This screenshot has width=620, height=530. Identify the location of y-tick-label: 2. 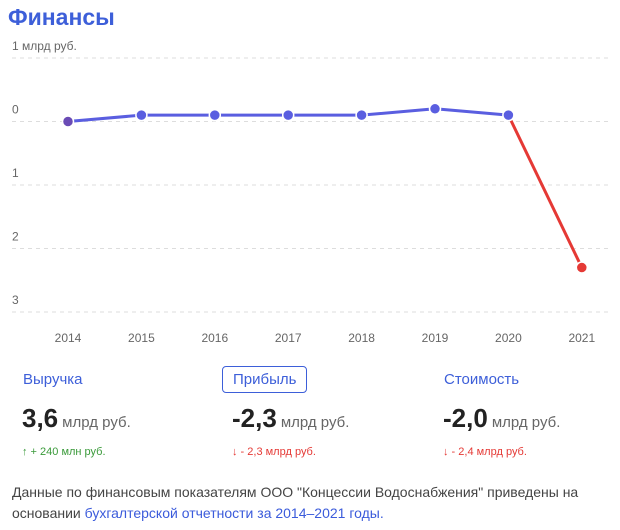
(15, 237).